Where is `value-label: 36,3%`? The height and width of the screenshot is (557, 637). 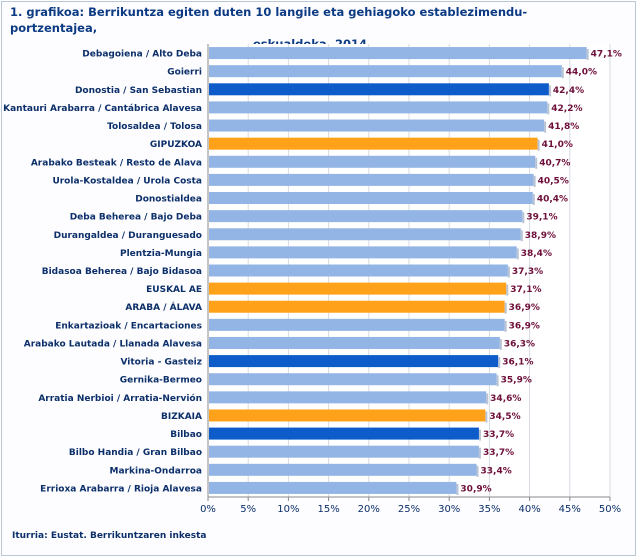 value-label: 36,3% is located at coordinates (519, 344).